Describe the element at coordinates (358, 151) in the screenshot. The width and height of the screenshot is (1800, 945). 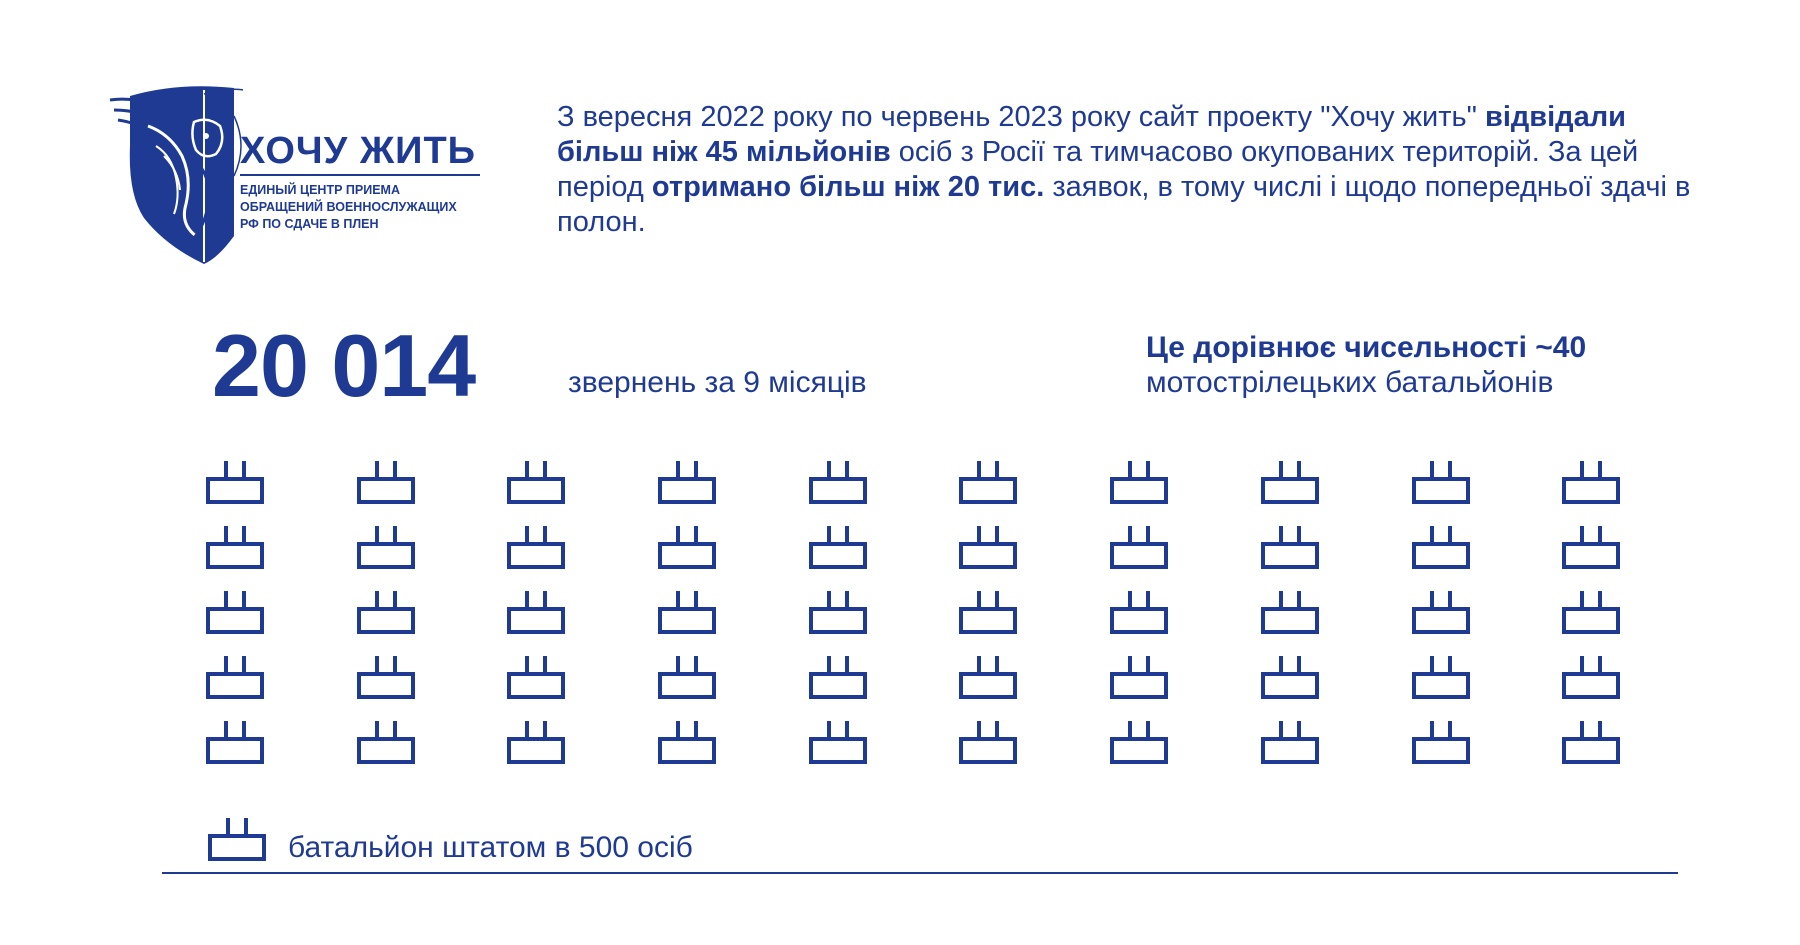
I see `logo-title: ХОЧУ ЖИТЬ` at that location.